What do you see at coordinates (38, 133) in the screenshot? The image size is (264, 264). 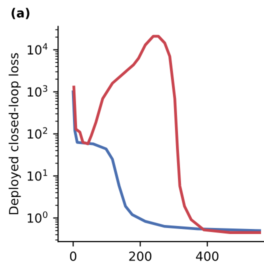 I see `y-tick-label: 10$^{2}$` at bounding box center [38, 133].